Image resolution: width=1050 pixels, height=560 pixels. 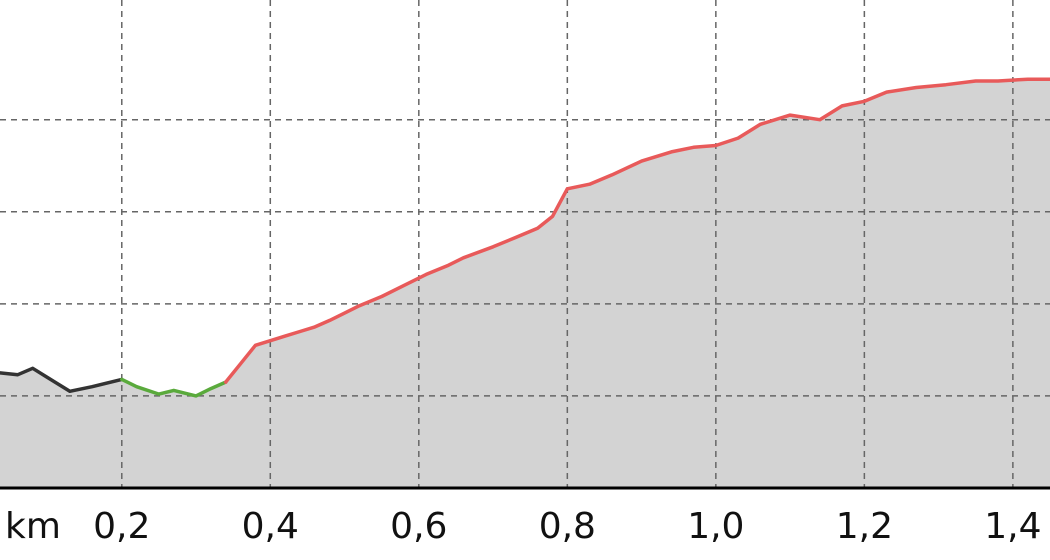 What do you see at coordinates (1012, 526) in the screenshot?
I see `x-tick-label: 1,4` at bounding box center [1012, 526].